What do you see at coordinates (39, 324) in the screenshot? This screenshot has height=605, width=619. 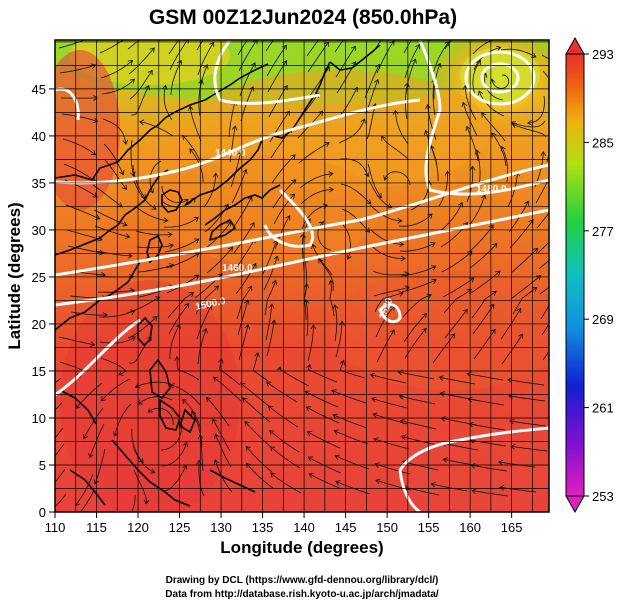 I see `y-tick-label: 20` at bounding box center [39, 324].